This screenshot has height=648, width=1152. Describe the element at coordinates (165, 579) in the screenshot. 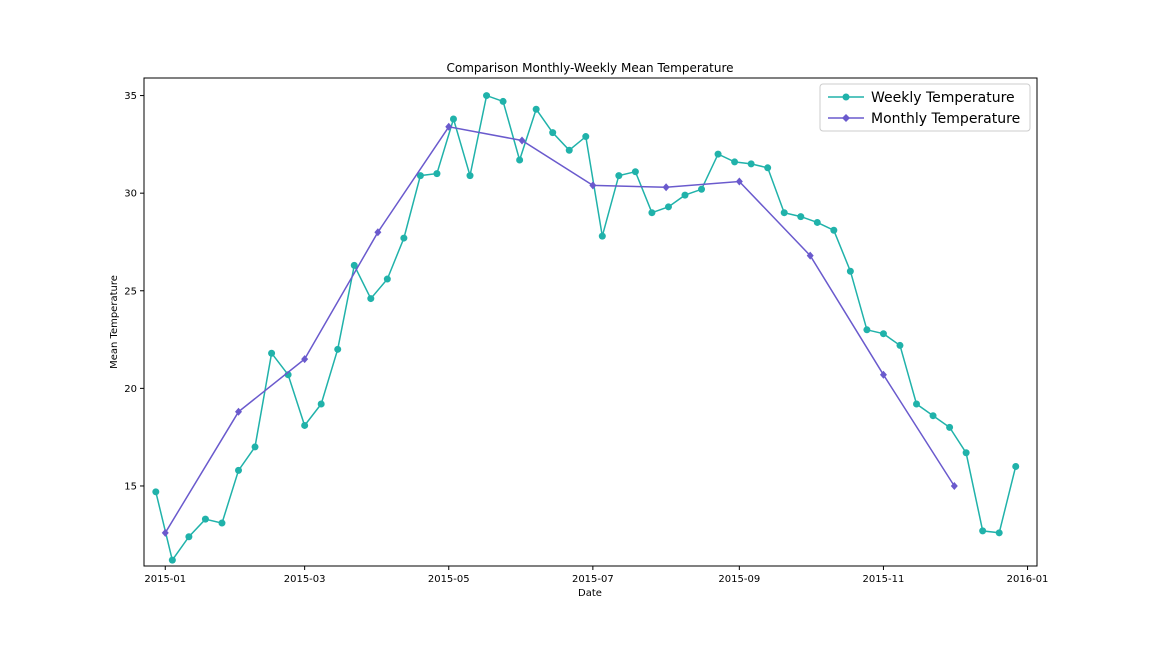

I see `x-tick-label: 2015-01` at that location.